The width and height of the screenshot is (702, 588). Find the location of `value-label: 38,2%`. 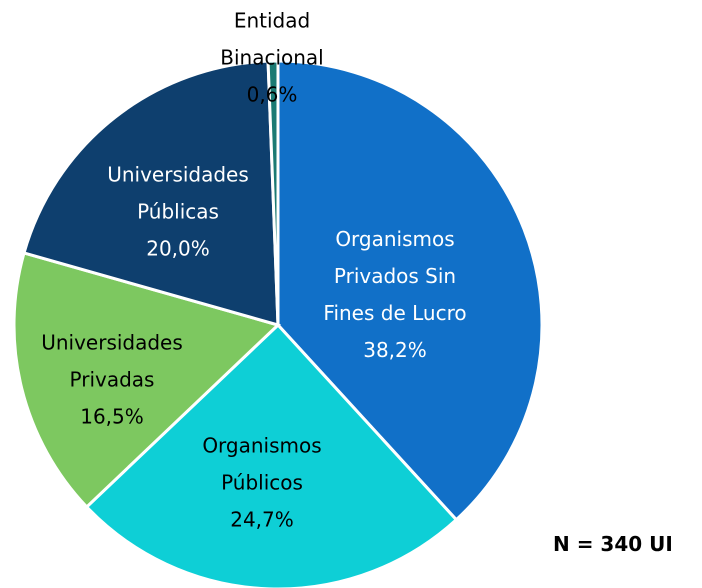

value-label: 38,2% is located at coordinates (395, 350).